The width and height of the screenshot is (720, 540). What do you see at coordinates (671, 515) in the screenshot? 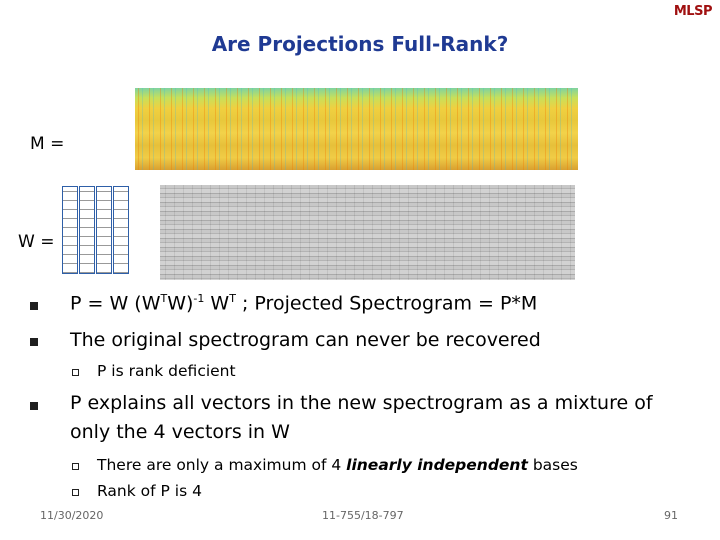
I see `footer-page: 91` at bounding box center [671, 515].